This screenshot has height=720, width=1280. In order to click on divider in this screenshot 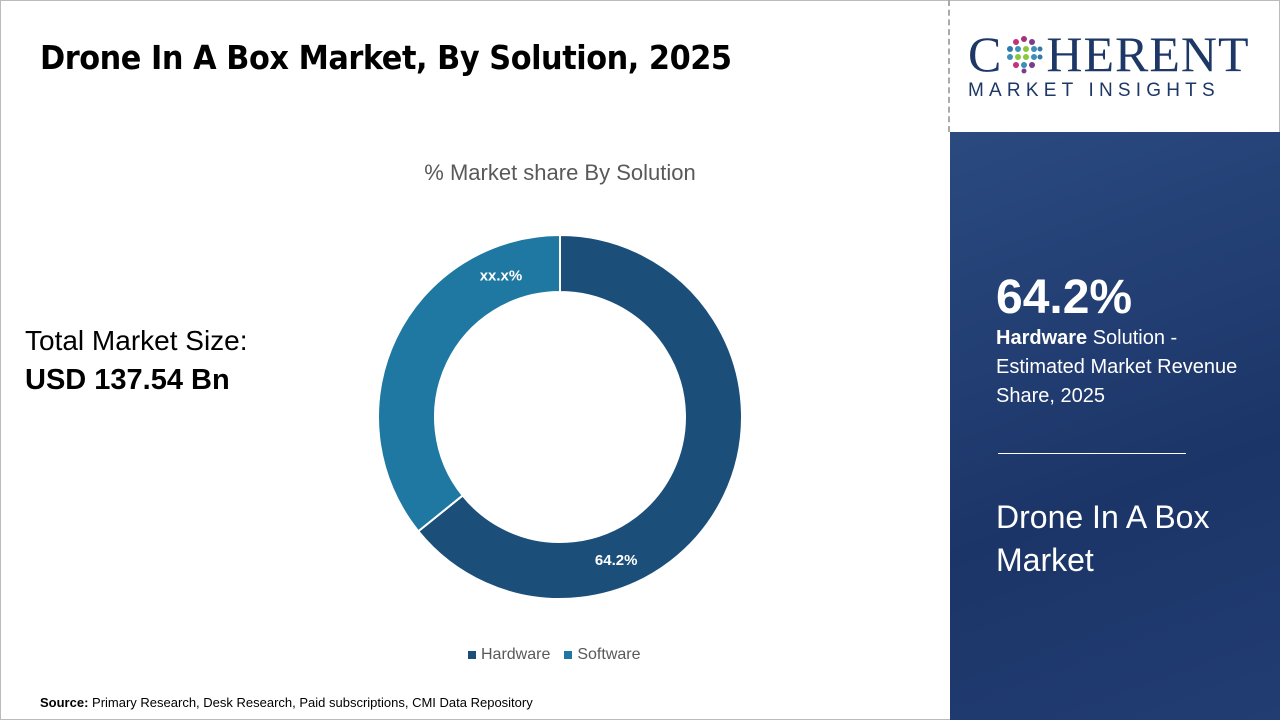, I will do `click(949, 66)`.